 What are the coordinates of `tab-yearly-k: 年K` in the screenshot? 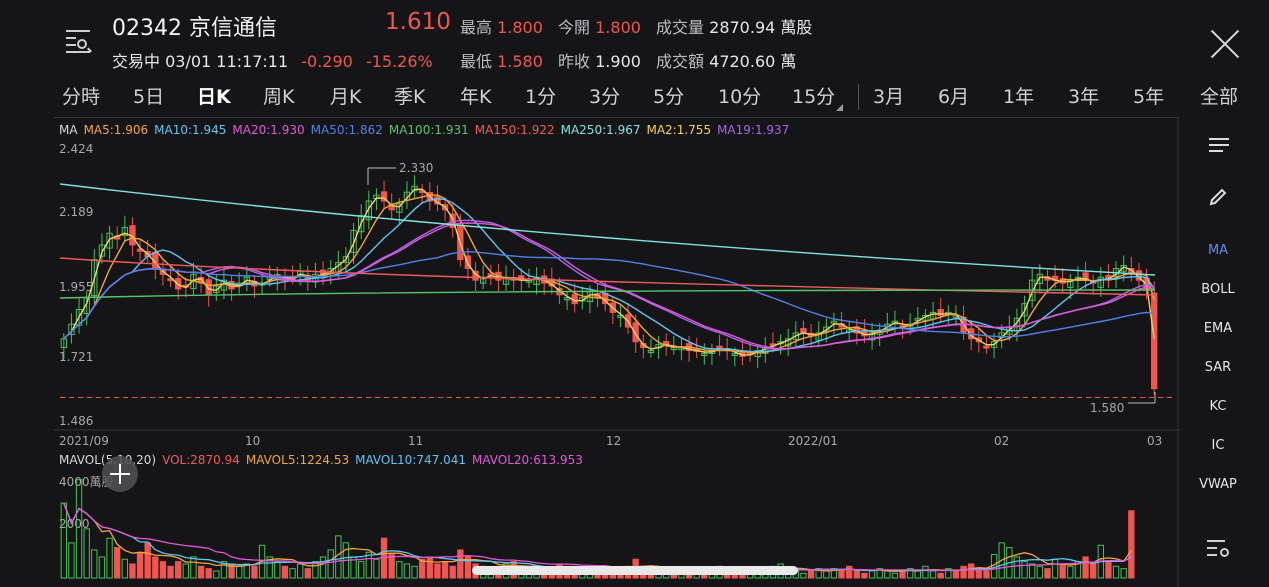 It's located at (476, 97).